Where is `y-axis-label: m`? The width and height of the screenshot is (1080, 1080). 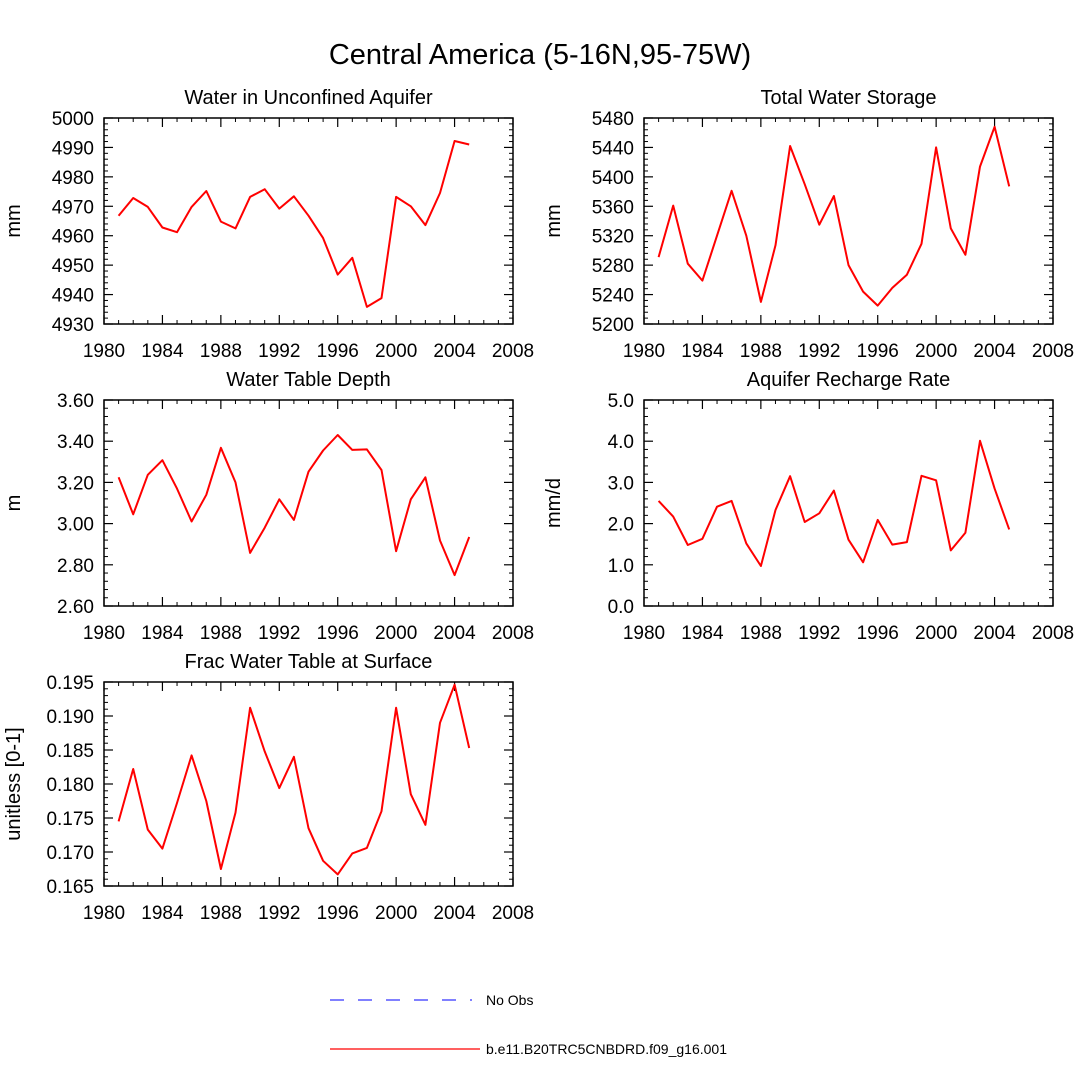
y-axis-label: m is located at coordinates (14, 503).